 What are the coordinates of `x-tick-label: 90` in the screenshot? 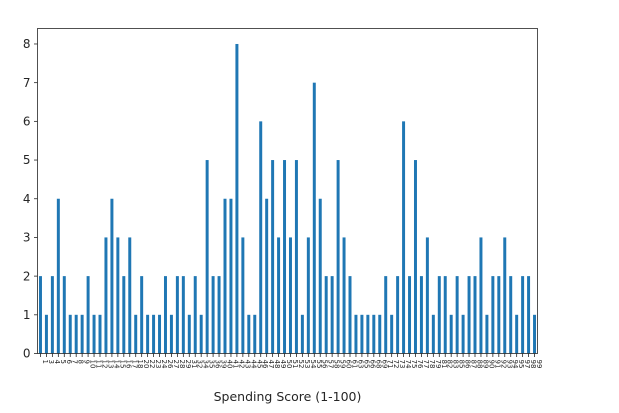 It's located at (491, 364).